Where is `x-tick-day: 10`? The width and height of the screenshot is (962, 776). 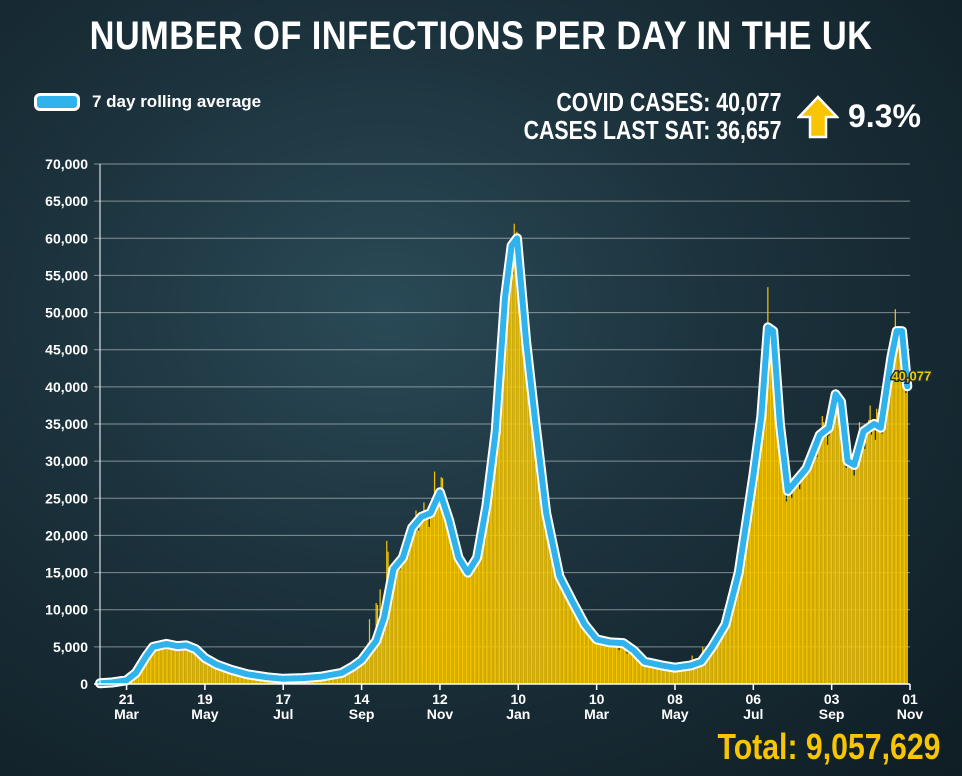
x-tick-day: 10 is located at coordinates (518, 699).